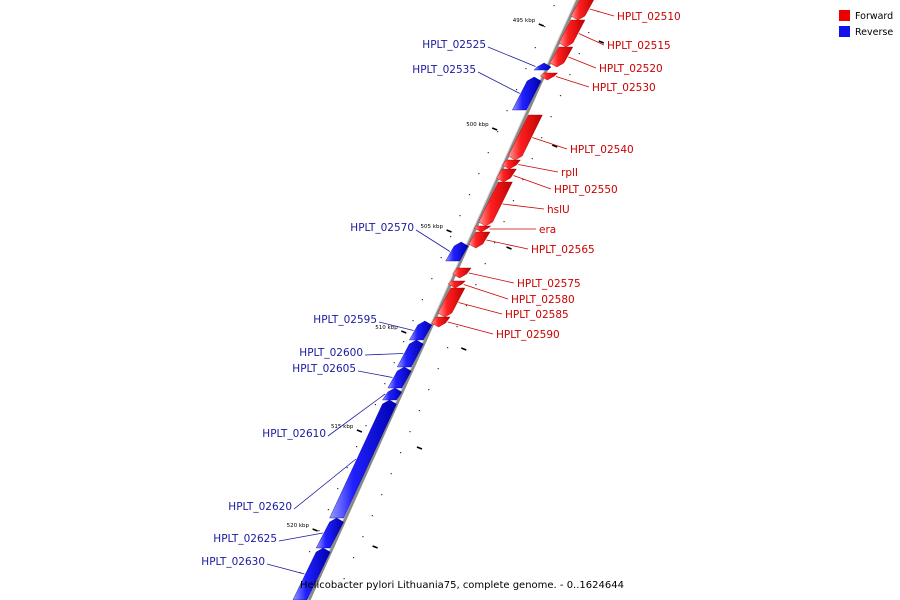 The width and height of the screenshot is (900, 600). Describe the element at coordinates (543, 300) in the screenshot. I see `forward-gene-label: HPLT_02580` at that location.